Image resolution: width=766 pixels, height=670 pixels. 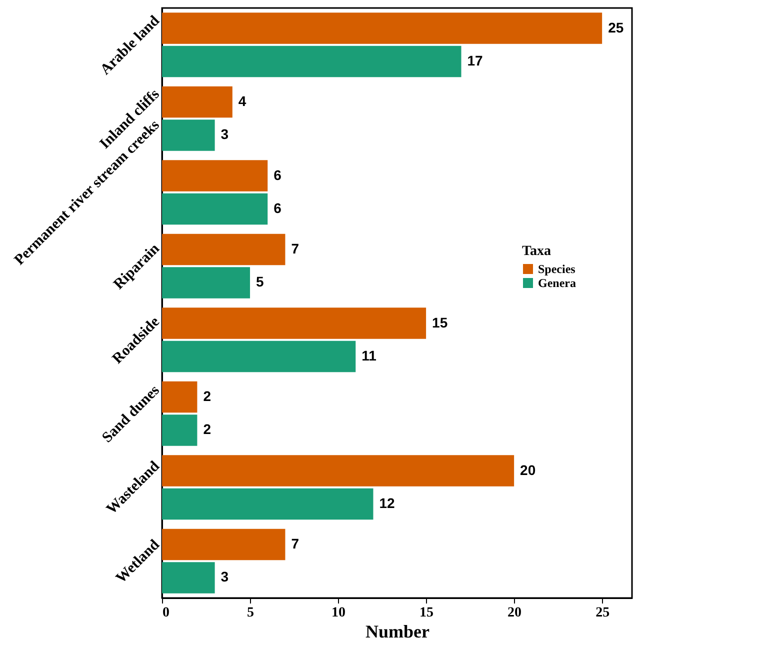 I want to click on x-tick-label: 15, so click(x=427, y=613).